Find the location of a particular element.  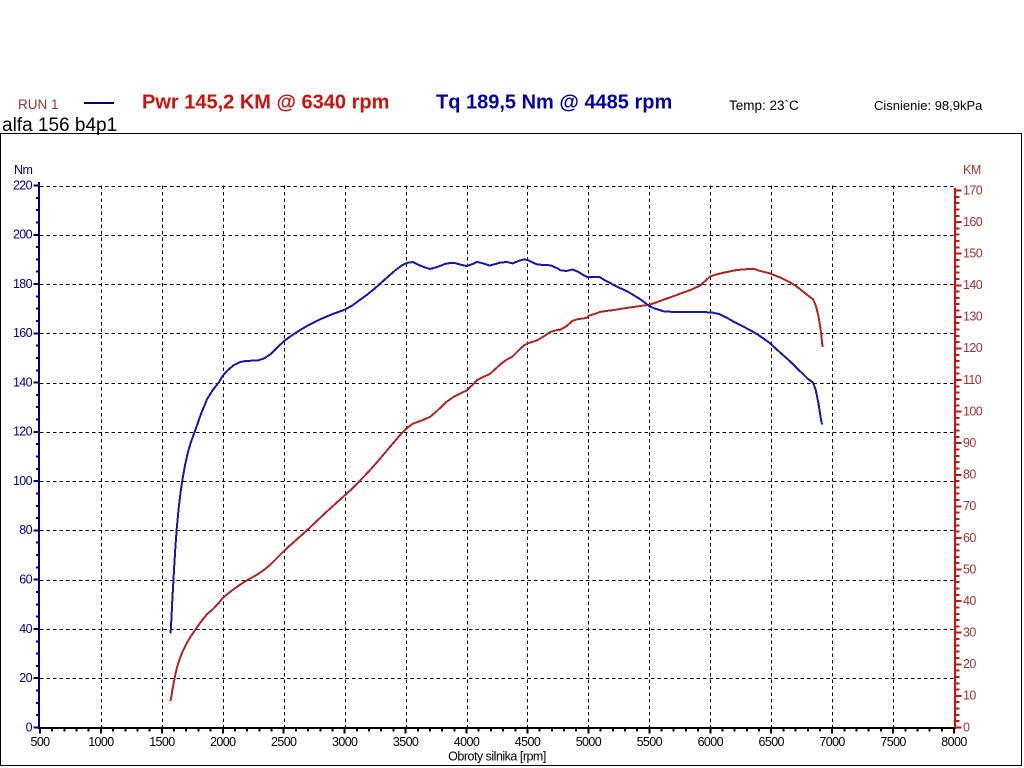

svg-text: 150 is located at coordinates (973, 254).